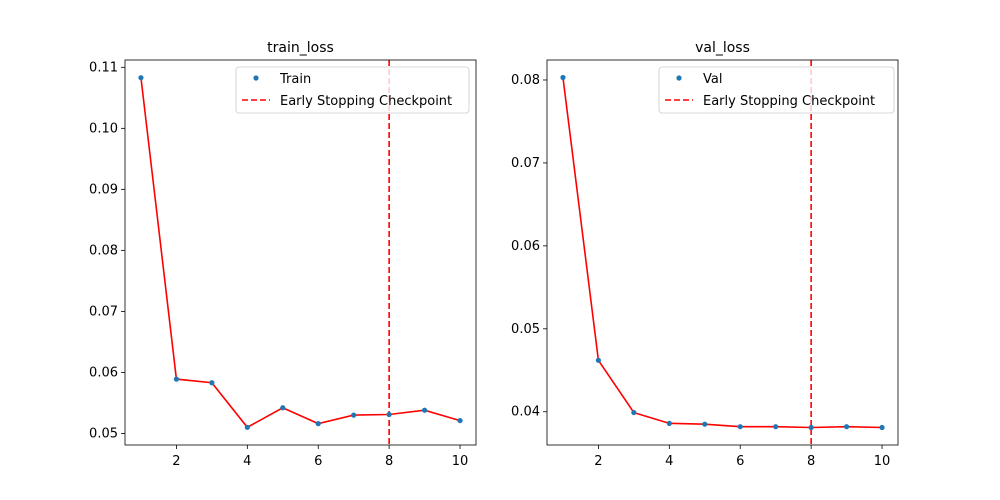 The width and height of the screenshot is (1000, 500). I want to click on y-tick-label: 0.04, so click(525, 412).